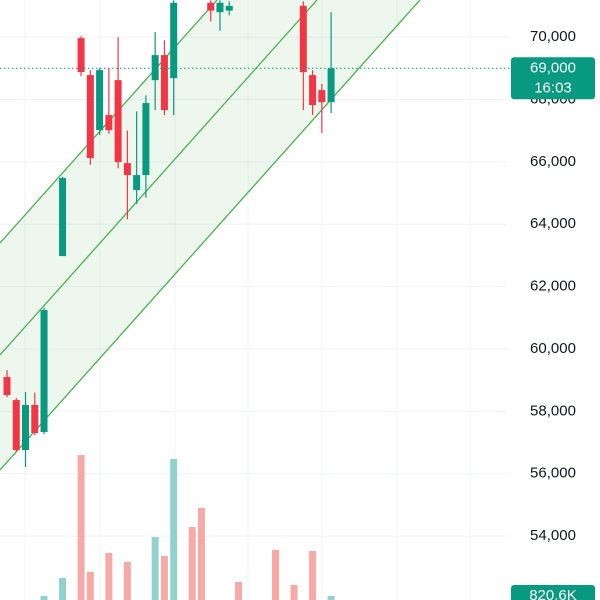 The width and height of the screenshot is (600, 600). I want to click on volume-bars, so click(187, 527).